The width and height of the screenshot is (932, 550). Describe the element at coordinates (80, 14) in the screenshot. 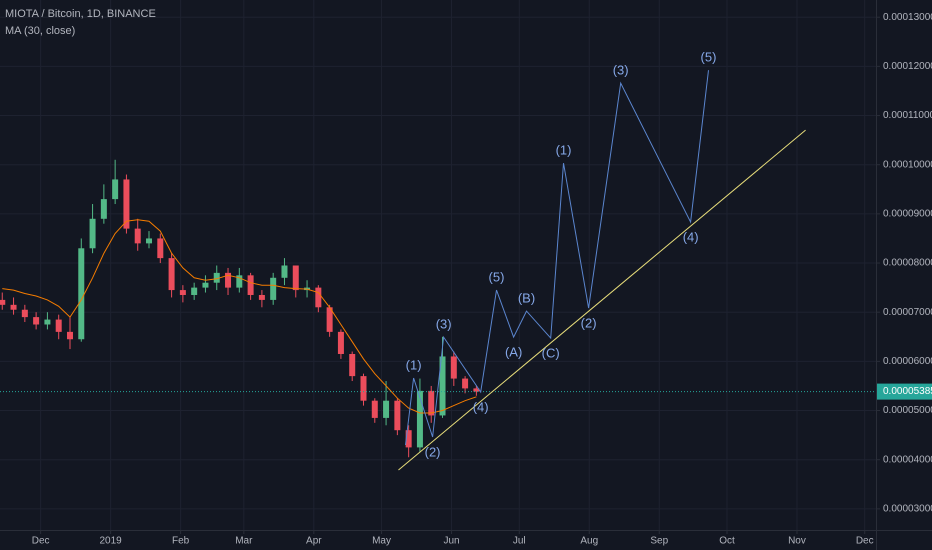

I see `symbol-title: MIOTA / Bitcoin, 1D, BINANCE` at that location.